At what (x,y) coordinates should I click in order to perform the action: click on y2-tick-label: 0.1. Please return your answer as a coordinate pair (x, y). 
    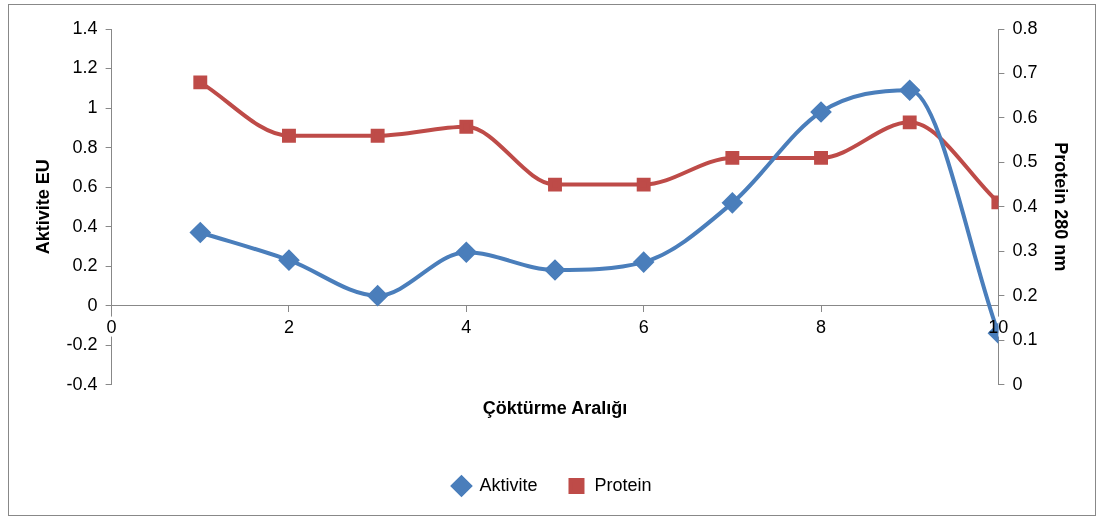
    Looking at the image, I should click on (1025, 339).